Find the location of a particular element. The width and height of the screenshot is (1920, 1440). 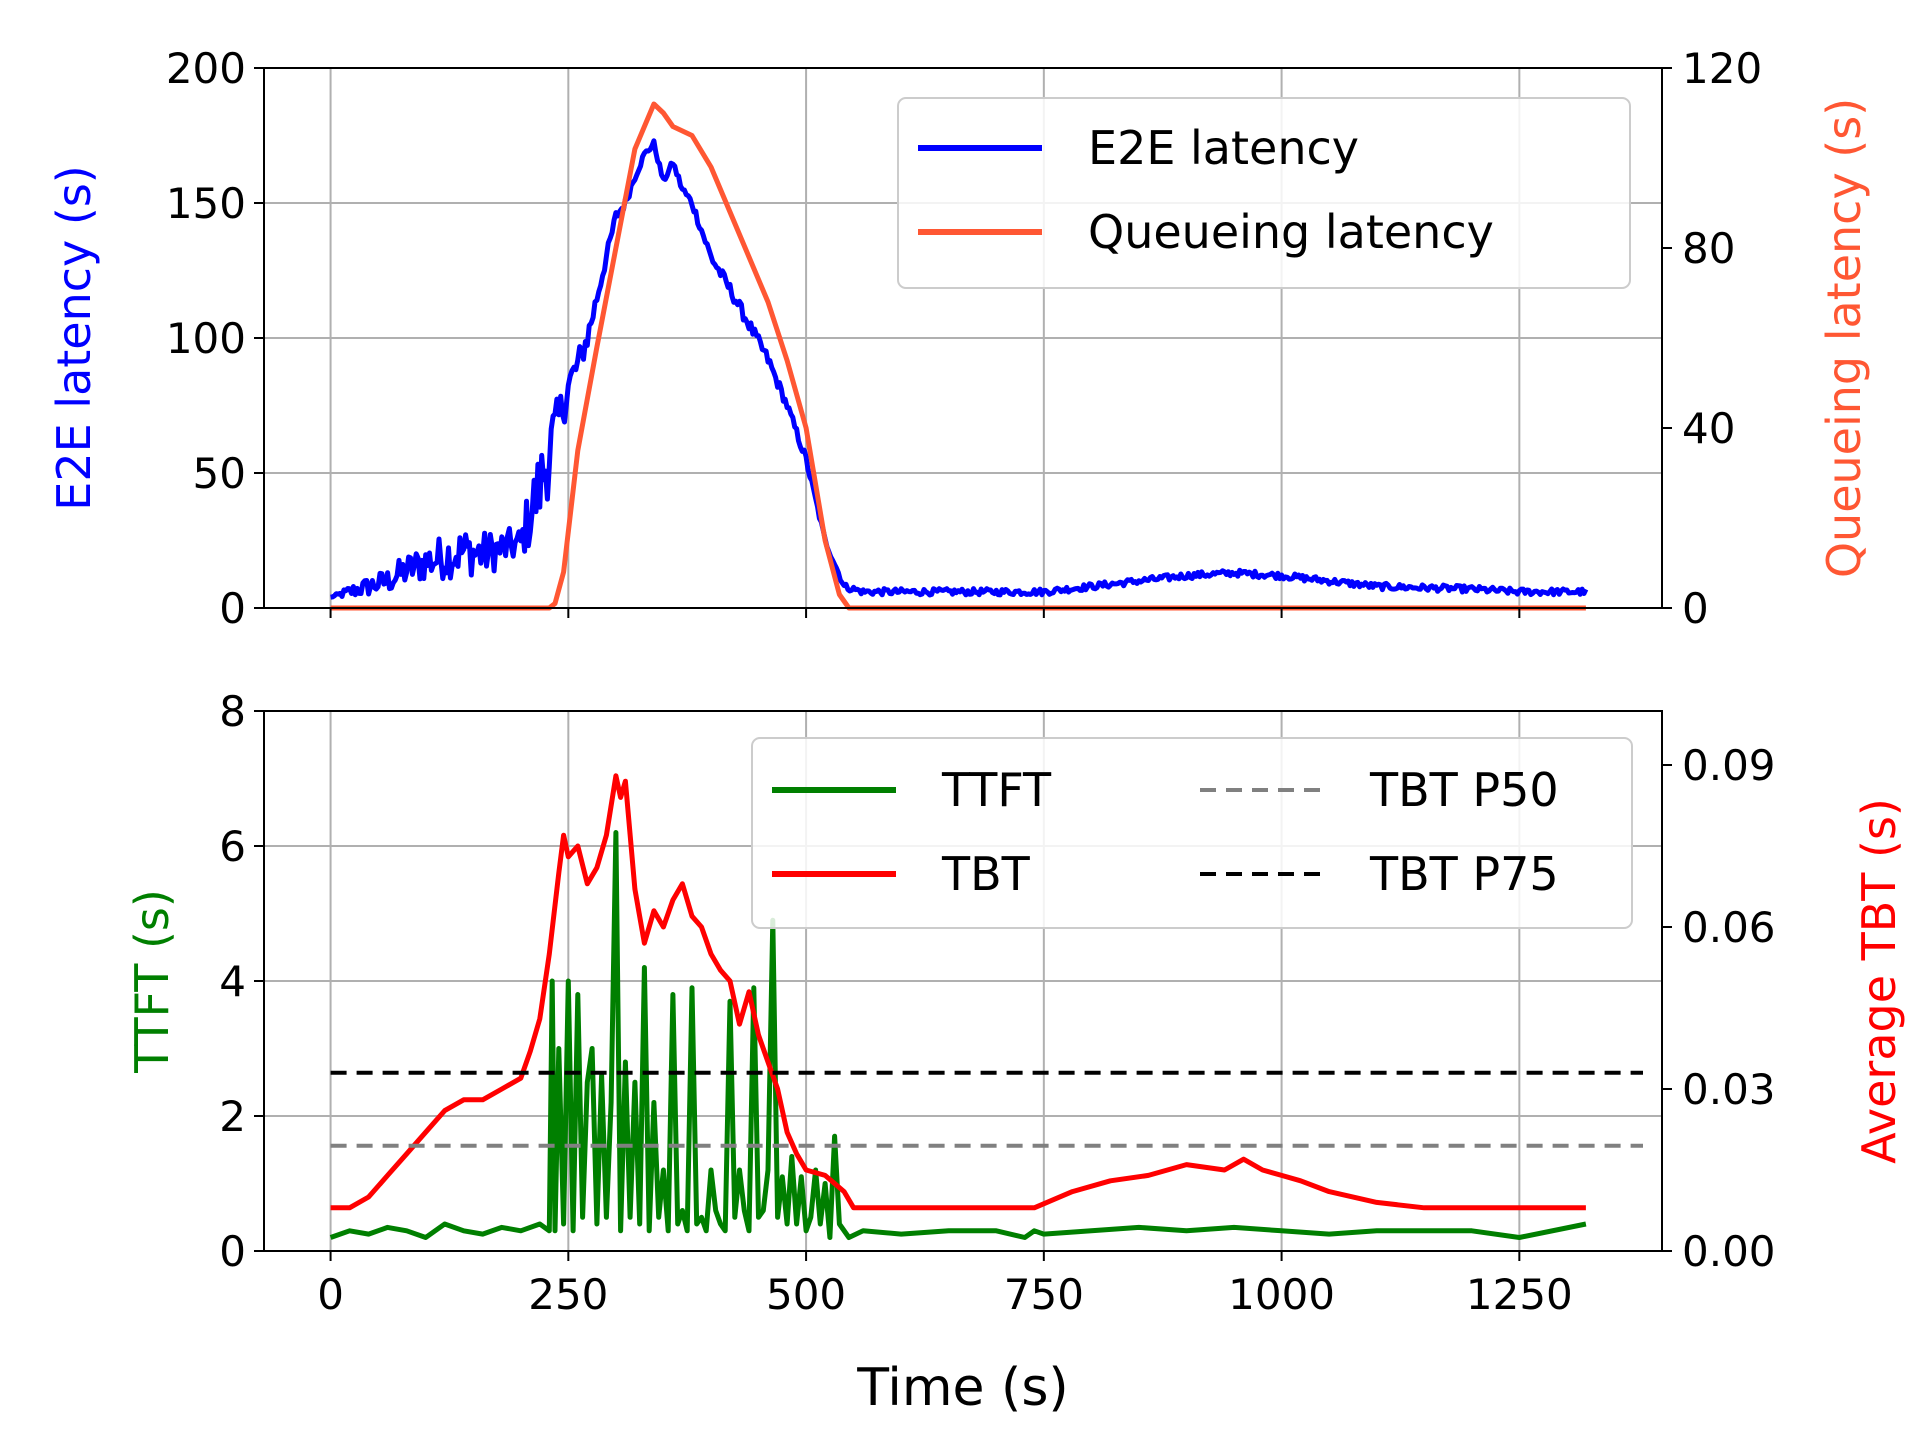

ytick-label-150: 150 is located at coordinates (206, 203).